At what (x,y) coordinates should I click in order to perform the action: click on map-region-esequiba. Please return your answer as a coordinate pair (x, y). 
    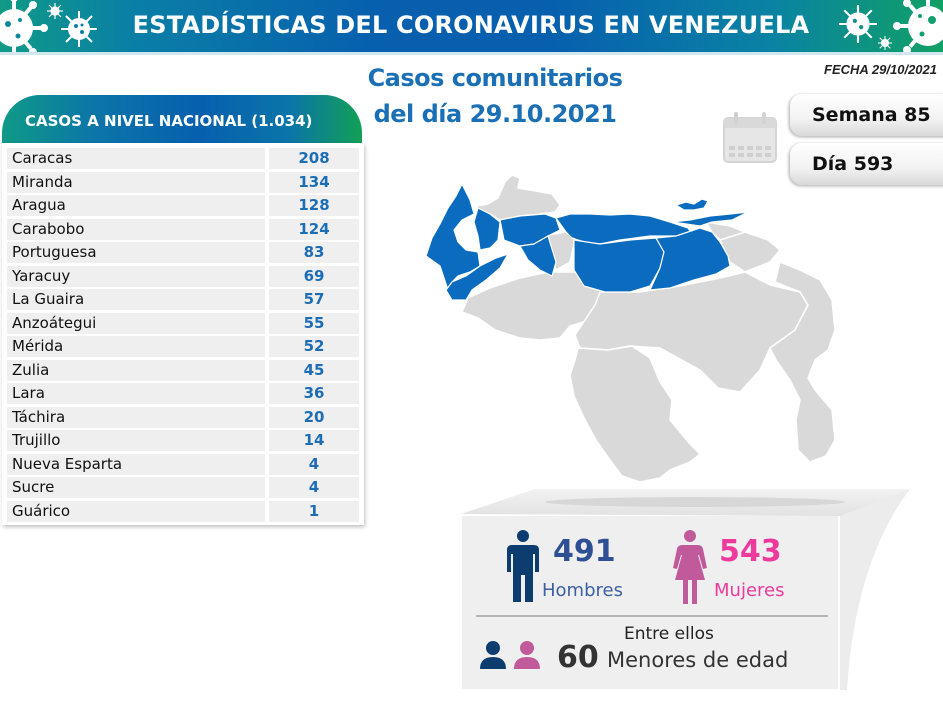
    Looking at the image, I should click on (802, 362).